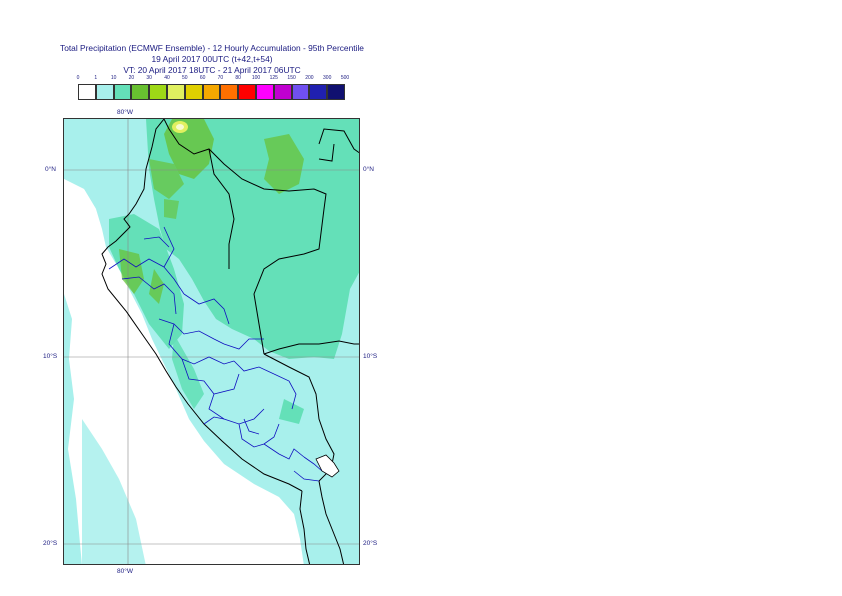  I want to click on lat-label-20s-right: 20°S, so click(370, 543).